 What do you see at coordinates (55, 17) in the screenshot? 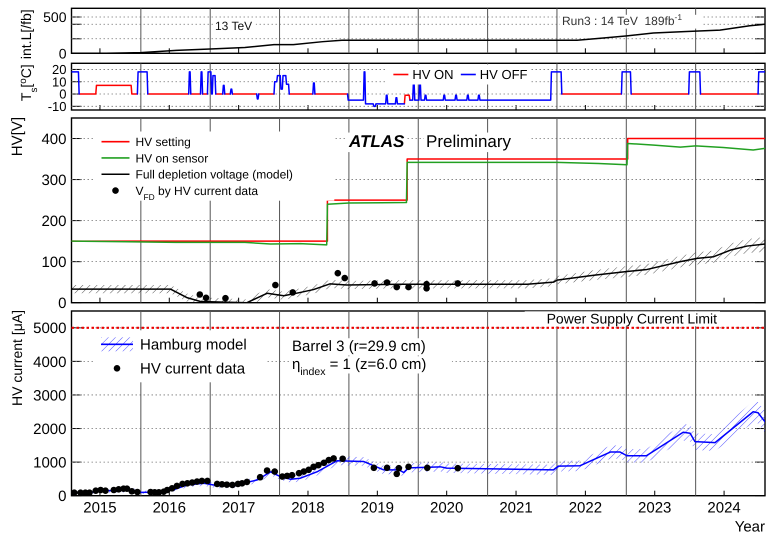
I see `y-tick-label: 500` at bounding box center [55, 17].